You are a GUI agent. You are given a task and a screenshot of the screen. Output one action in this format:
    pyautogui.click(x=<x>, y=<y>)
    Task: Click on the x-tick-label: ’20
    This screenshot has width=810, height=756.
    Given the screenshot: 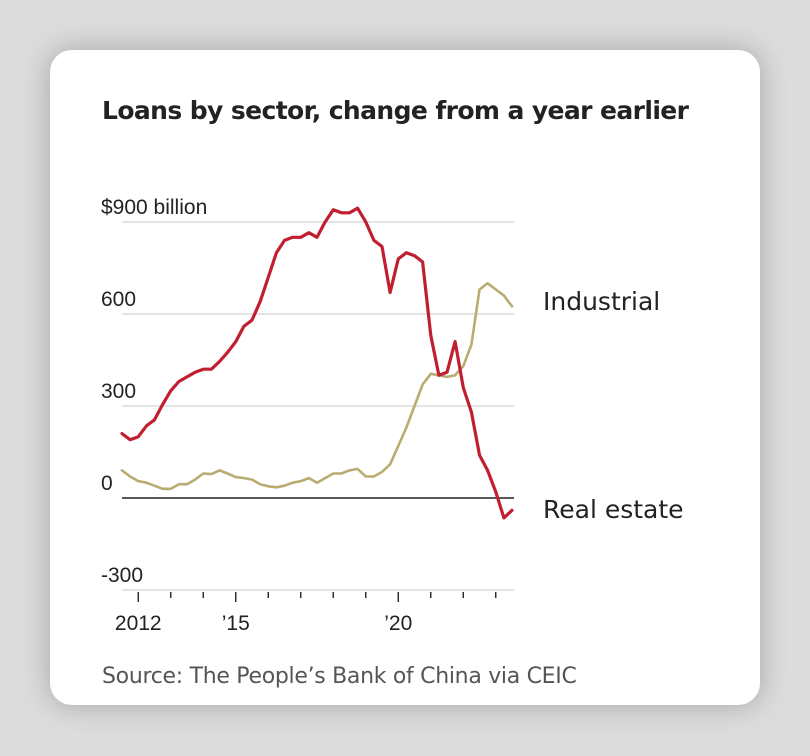 What is the action you would take?
    pyautogui.click(x=398, y=623)
    